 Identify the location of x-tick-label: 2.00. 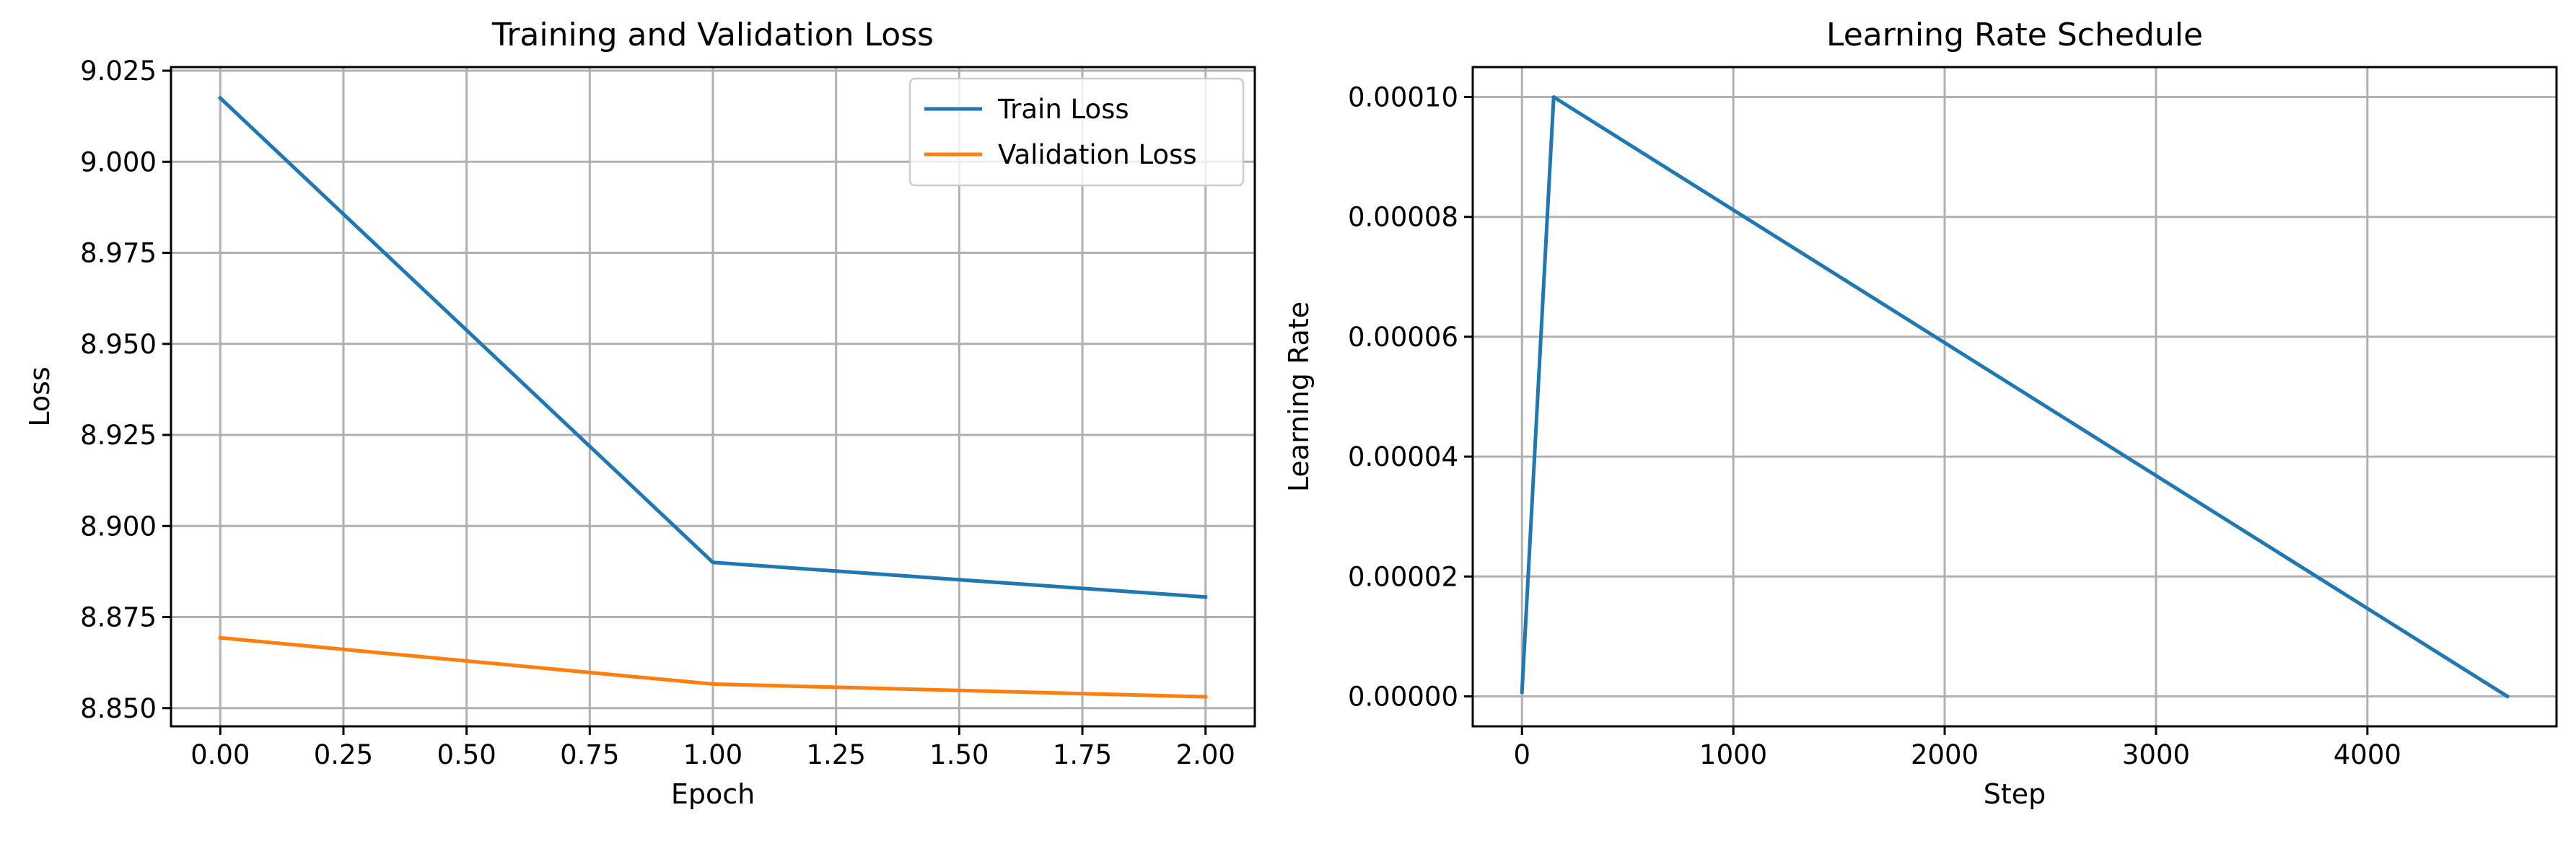
(1205, 754).